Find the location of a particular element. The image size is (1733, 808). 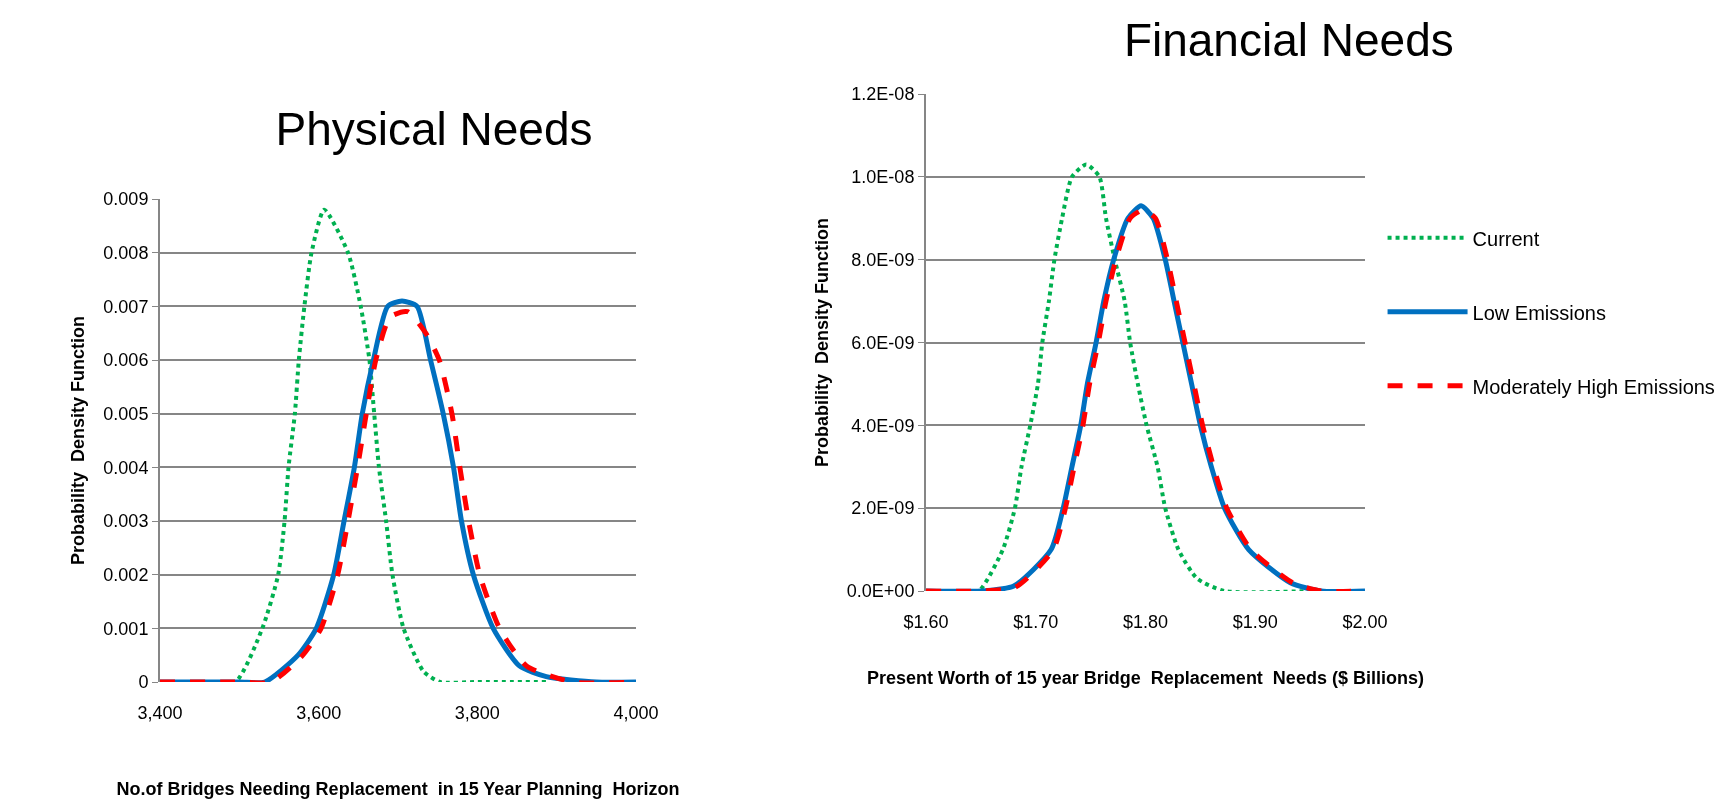

x-tick-label: $1.70 is located at coordinates (1036, 622).